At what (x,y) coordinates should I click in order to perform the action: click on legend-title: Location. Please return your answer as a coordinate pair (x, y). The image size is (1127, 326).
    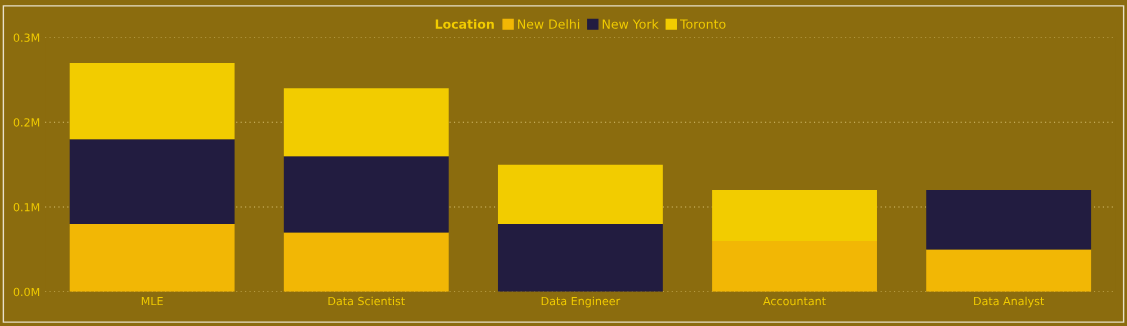
    Looking at the image, I should click on (464, 24).